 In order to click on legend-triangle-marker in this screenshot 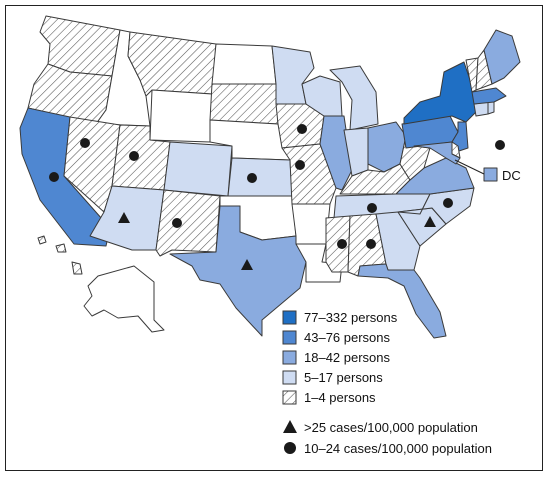, I will do `click(290, 426)`.